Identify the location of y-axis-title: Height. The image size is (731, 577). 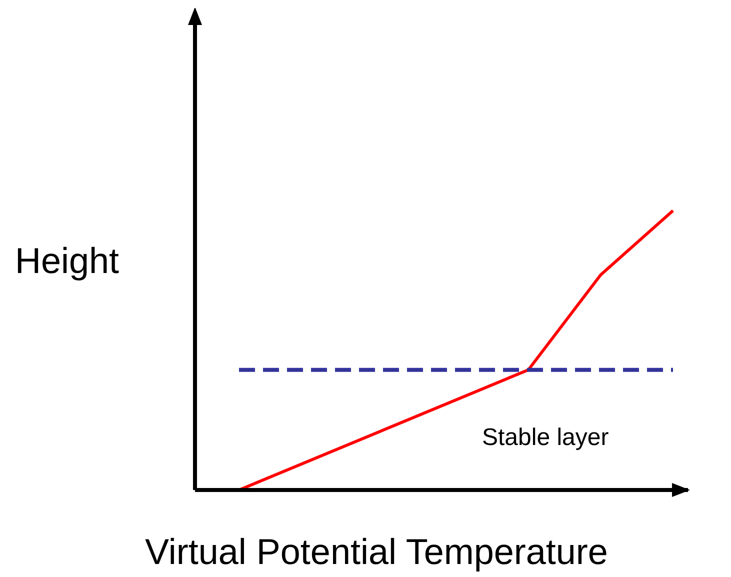
(67, 261).